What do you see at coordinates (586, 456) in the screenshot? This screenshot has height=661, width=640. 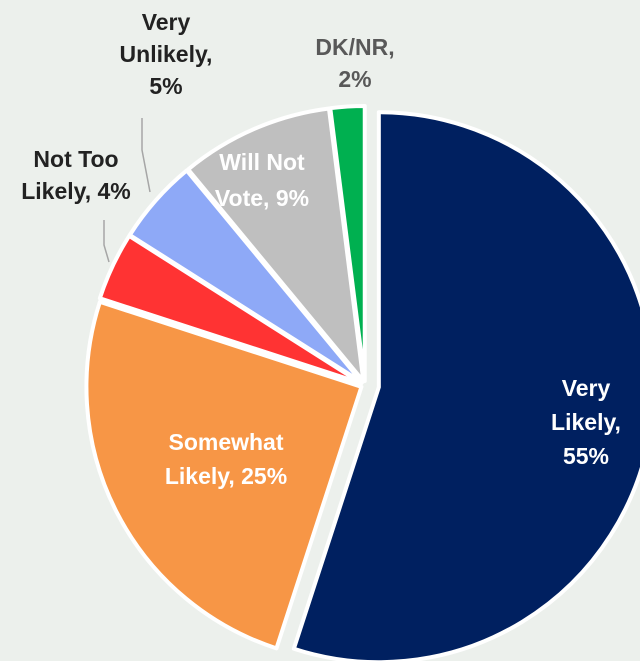 I see `slice-label-line: 55%` at bounding box center [586, 456].